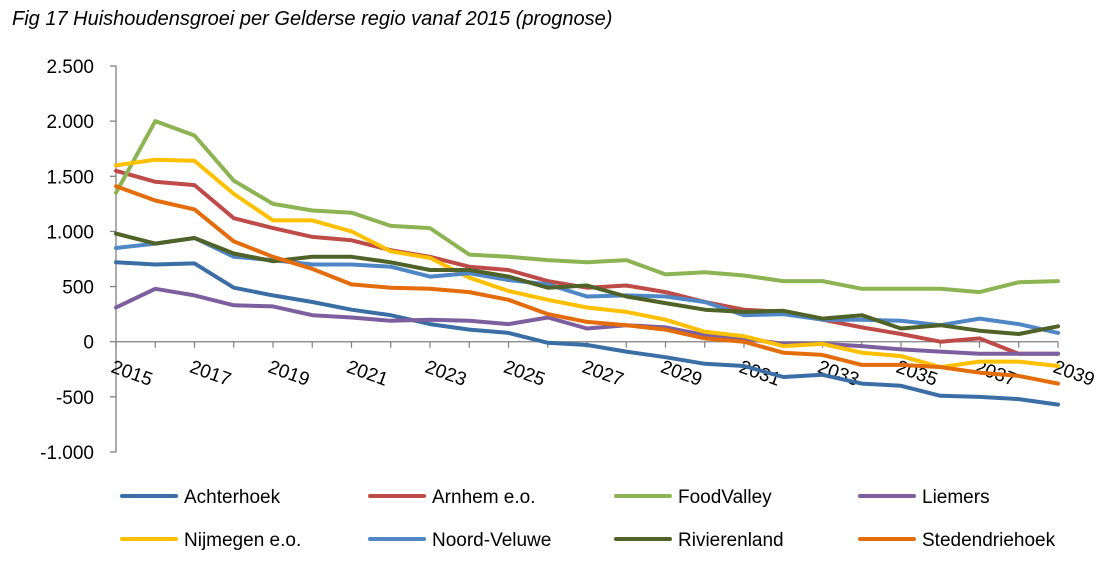 This screenshot has width=1107, height=565. I want to click on x-tick-label: 2017, so click(210, 374).